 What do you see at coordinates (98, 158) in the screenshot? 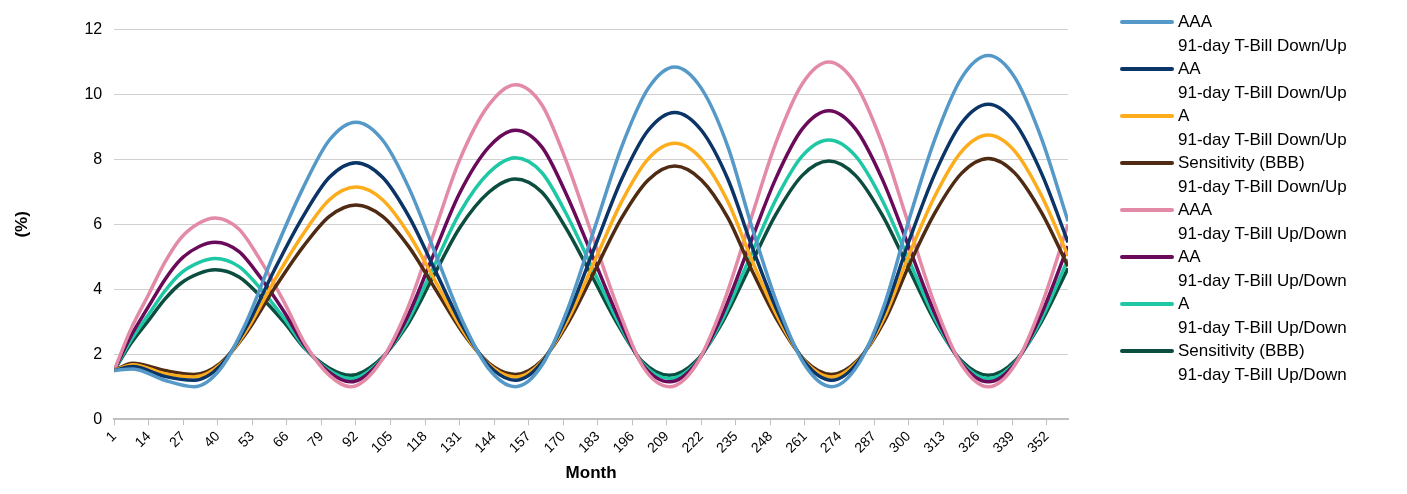
I see `y-tick-label: 8` at bounding box center [98, 158].